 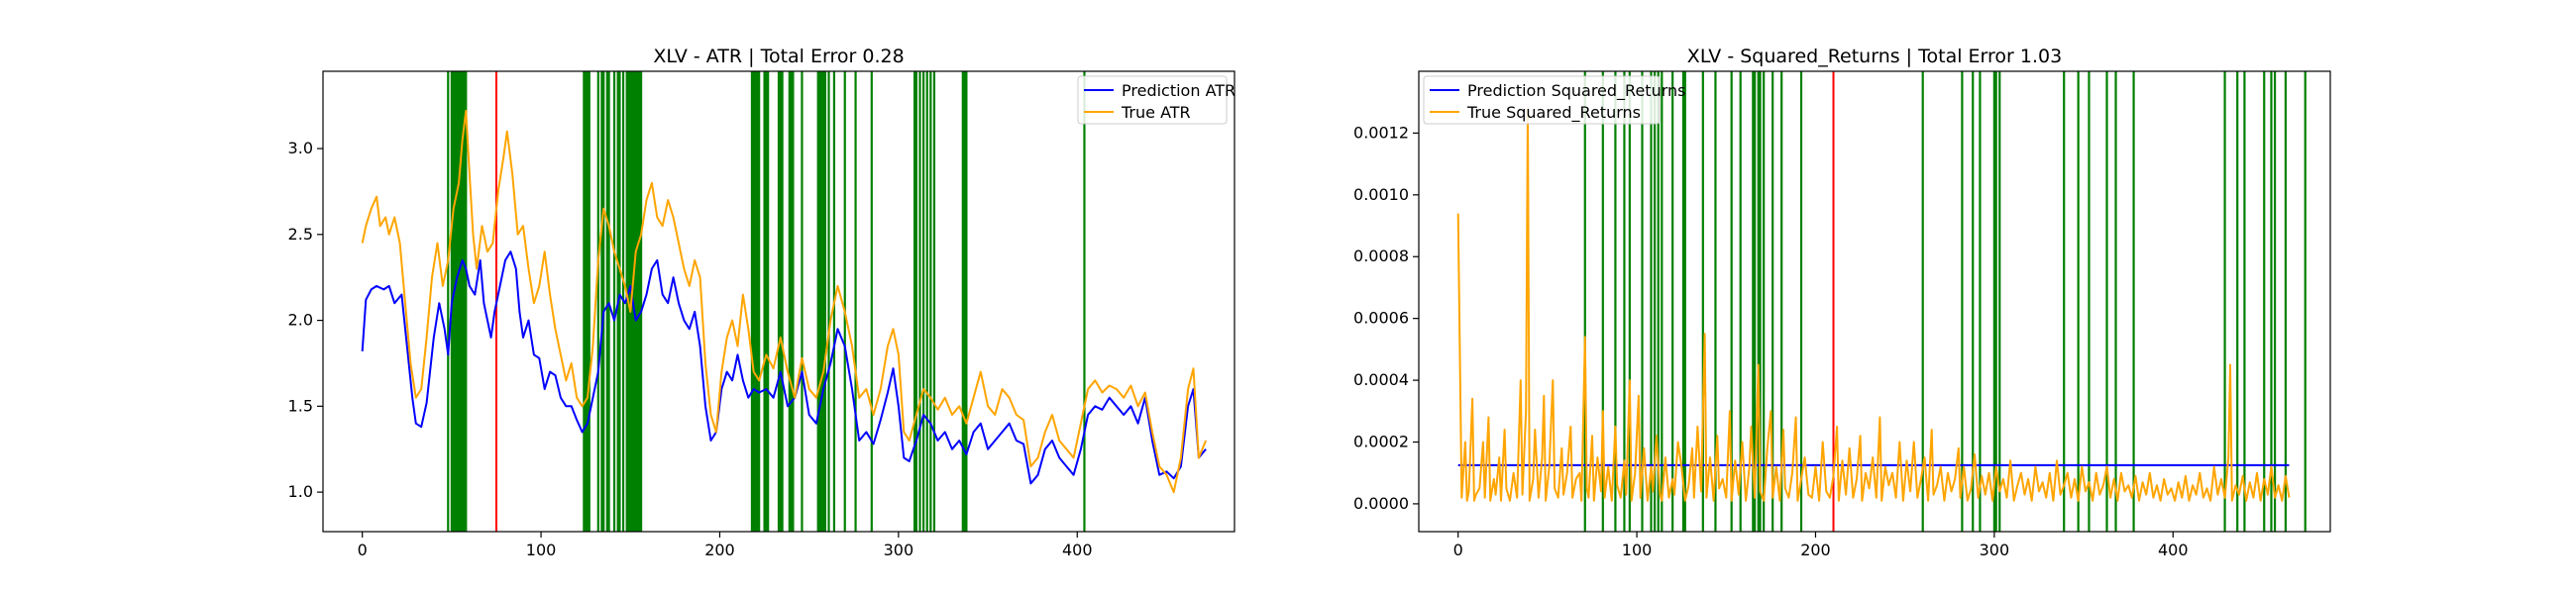 What do you see at coordinates (300, 320) in the screenshot?
I see `y-tick-label: 2.0` at bounding box center [300, 320].